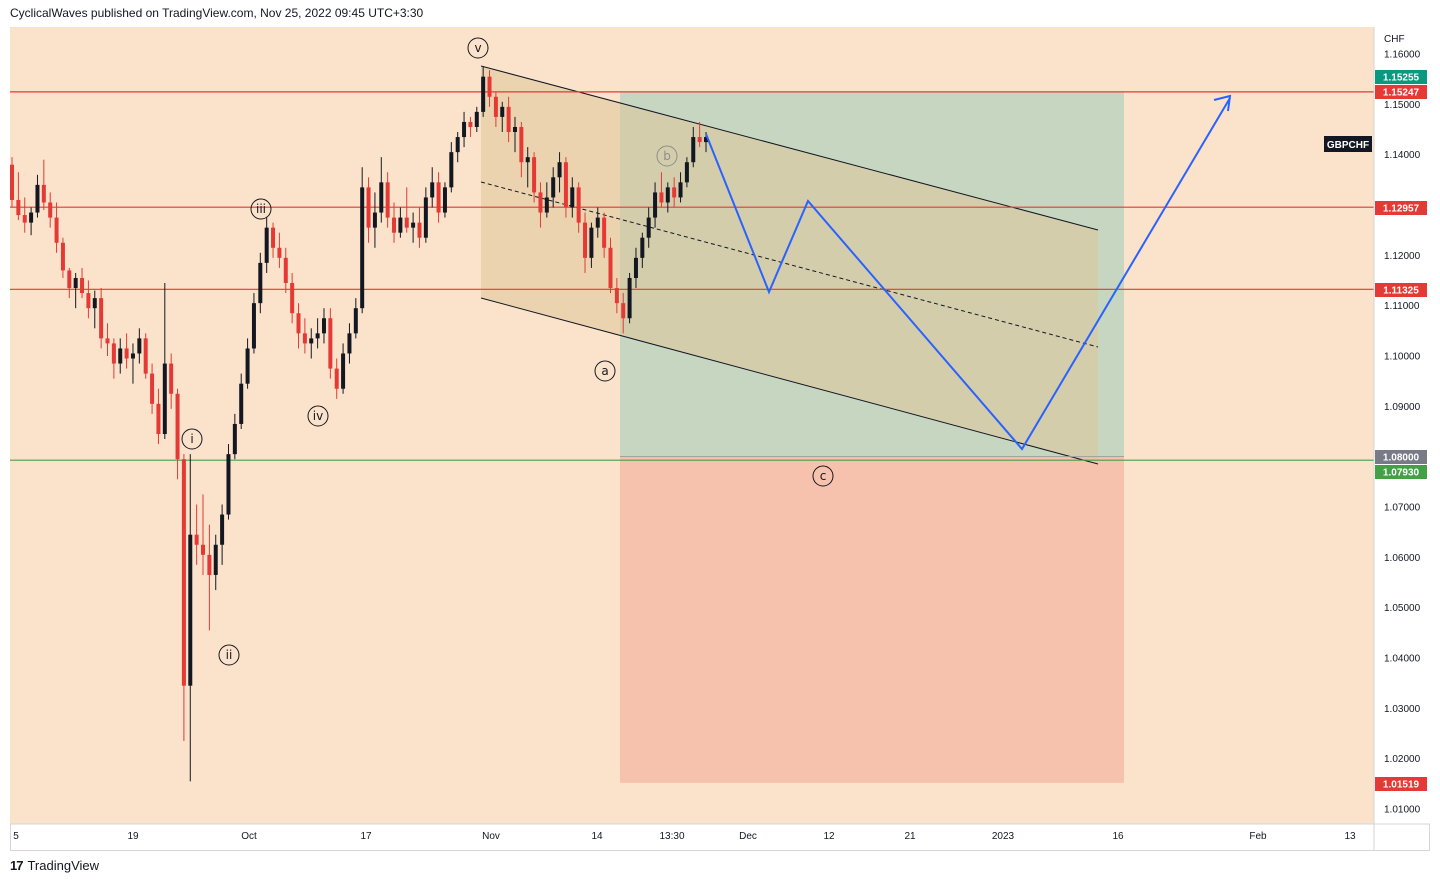  Describe the element at coordinates (597, 836) in the screenshot. I see `time-tick-label: 14` at that location.